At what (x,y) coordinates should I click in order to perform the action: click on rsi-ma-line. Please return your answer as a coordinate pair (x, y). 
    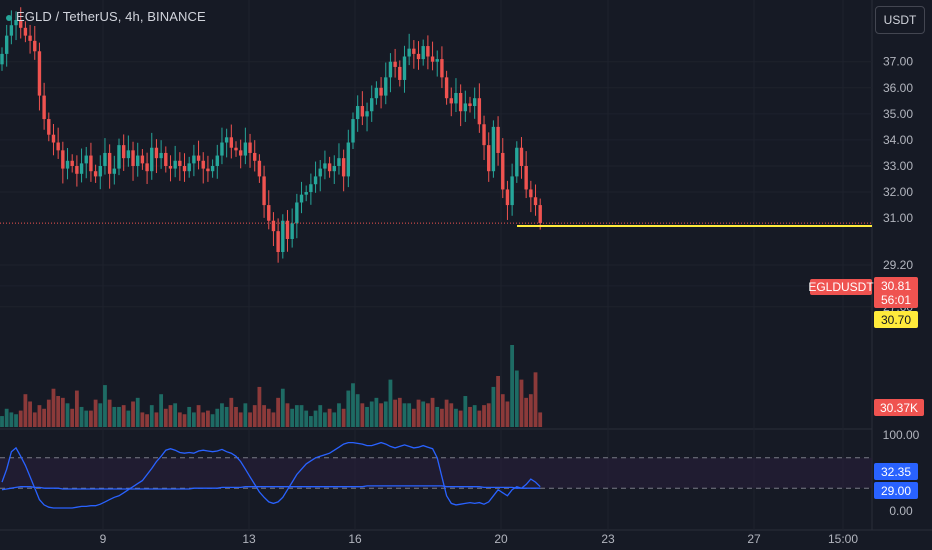
    Looking at the image, I should click on (271, 488).